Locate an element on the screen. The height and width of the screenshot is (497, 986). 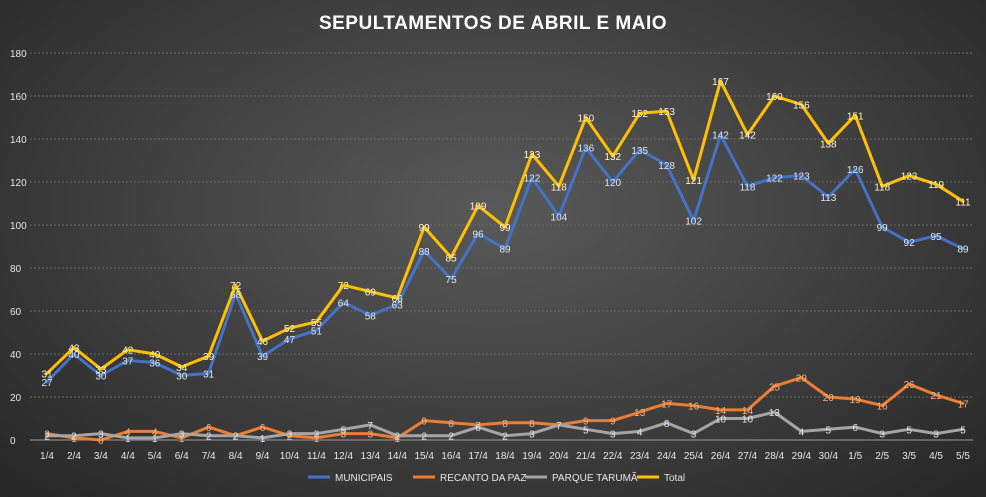
data-label-recanto-da-paz: 13 is located at coordinates (640, 413).